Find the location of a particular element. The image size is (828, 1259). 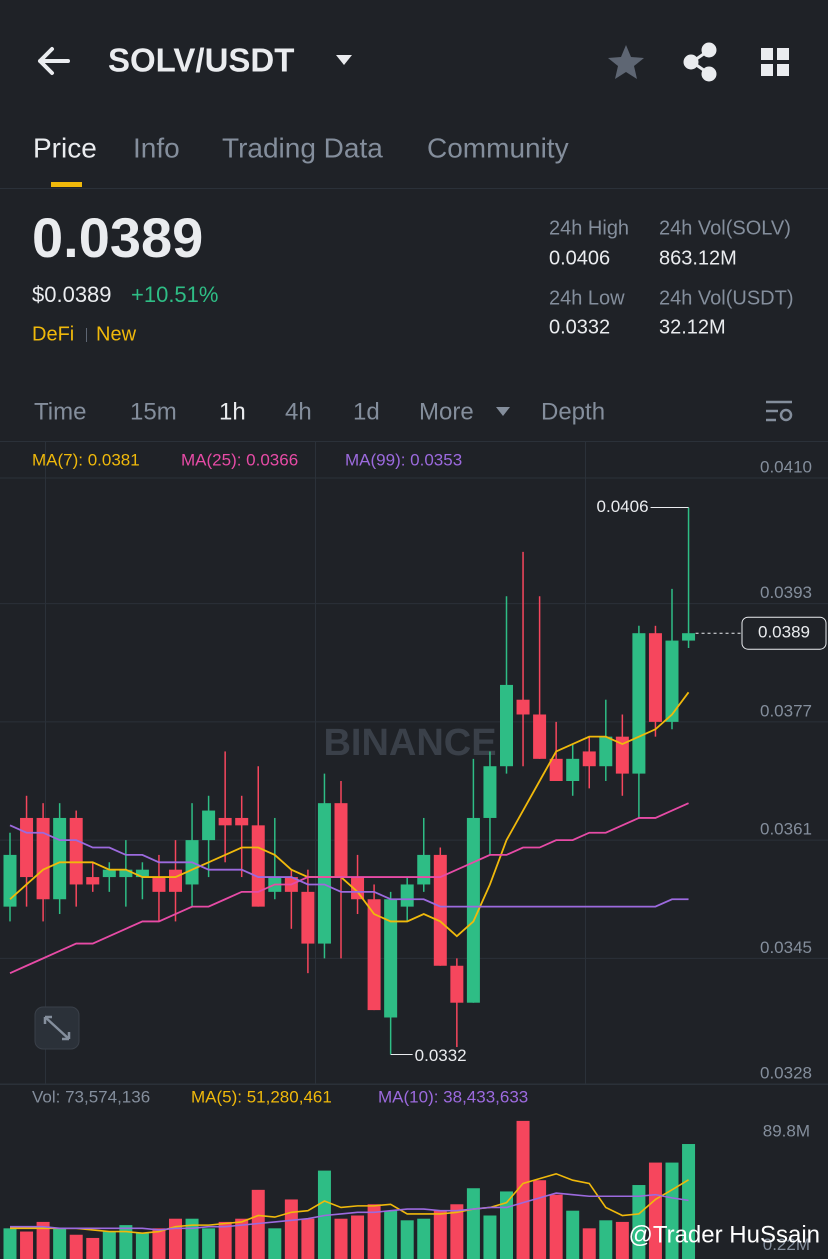

favorite-star is located at coordinates (626, 62).